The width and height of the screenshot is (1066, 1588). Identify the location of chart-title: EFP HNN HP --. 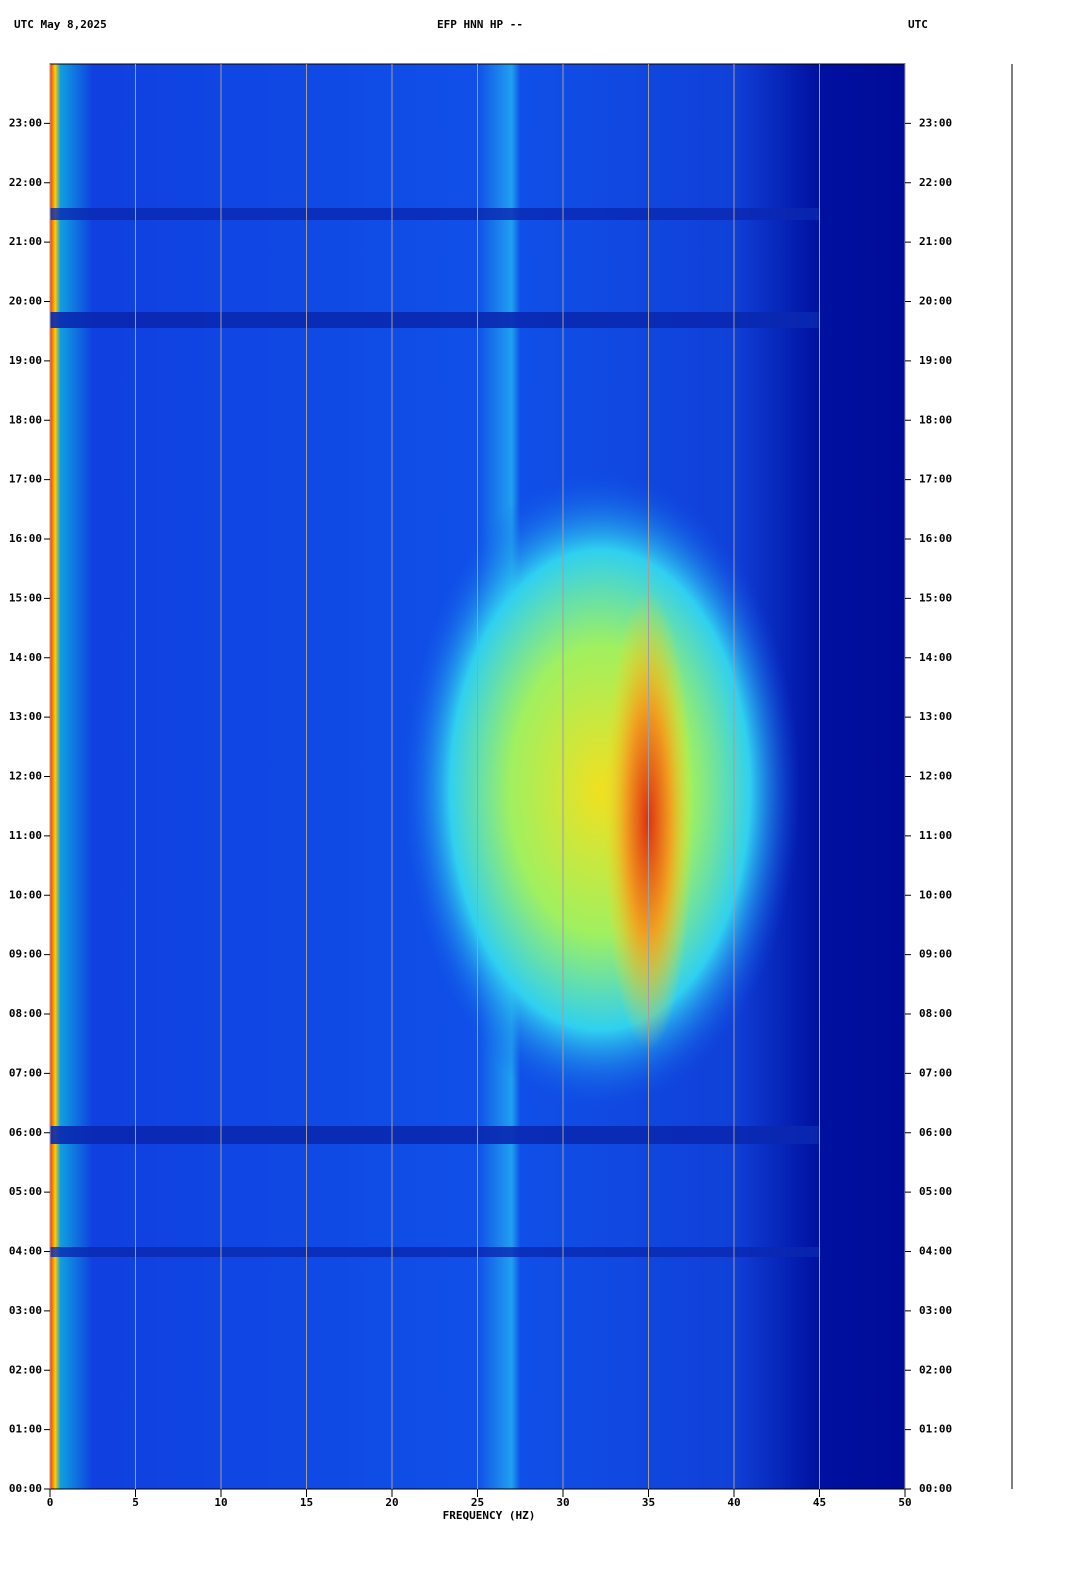
(480, 24).